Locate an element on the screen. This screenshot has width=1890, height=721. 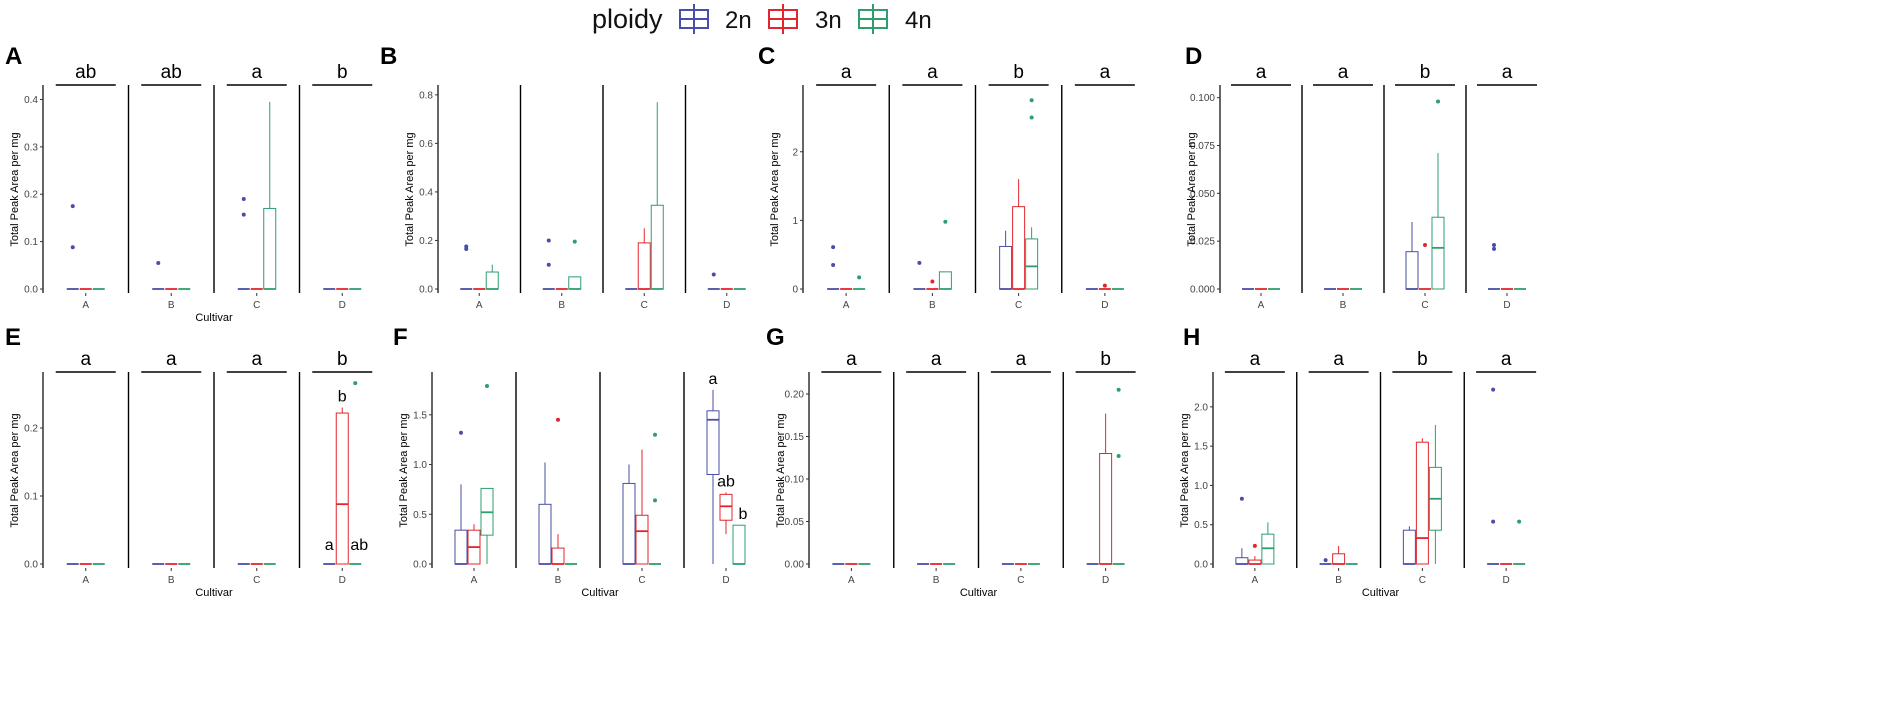
y-tick-label: 0.025 is located at coordinates (1202, 242).